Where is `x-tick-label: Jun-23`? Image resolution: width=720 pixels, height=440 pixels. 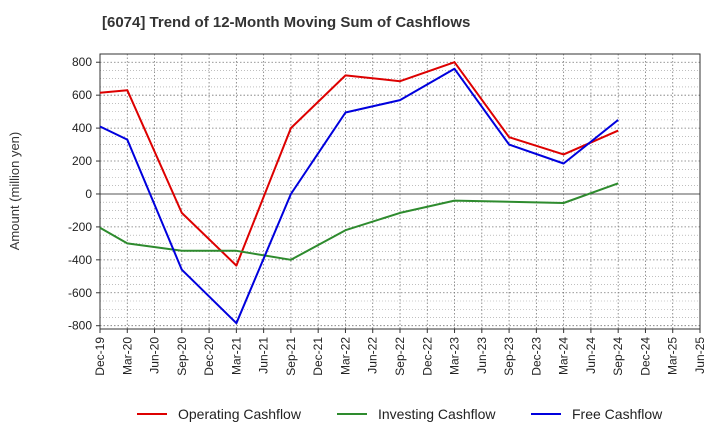 x-tick-label: Jun-23 is located at coordinates (482, 355).